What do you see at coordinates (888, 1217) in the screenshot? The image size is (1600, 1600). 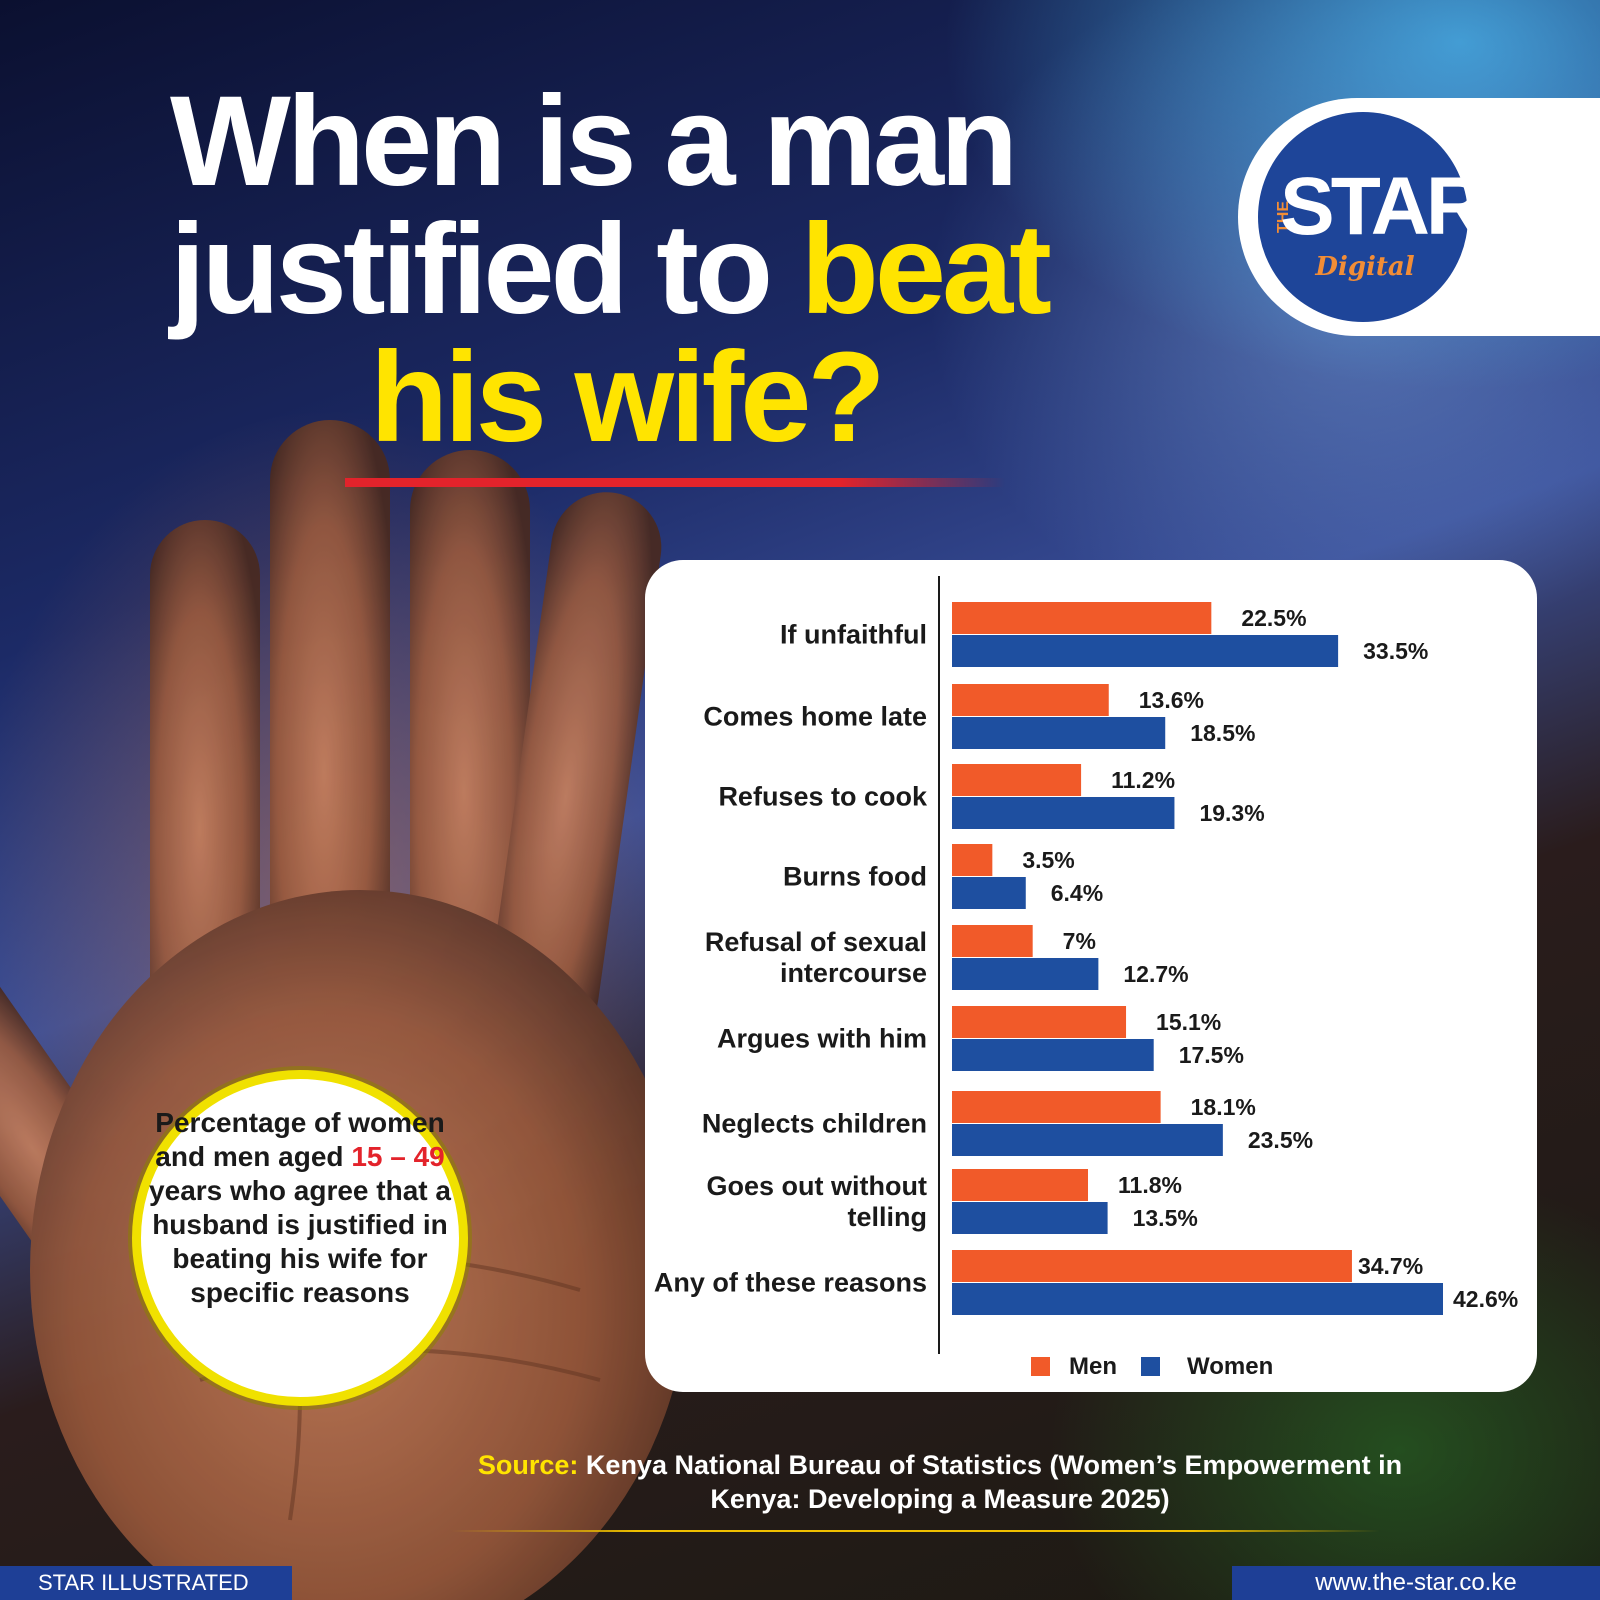 I see `category-label: telling` at bounding box center [888, 1217].